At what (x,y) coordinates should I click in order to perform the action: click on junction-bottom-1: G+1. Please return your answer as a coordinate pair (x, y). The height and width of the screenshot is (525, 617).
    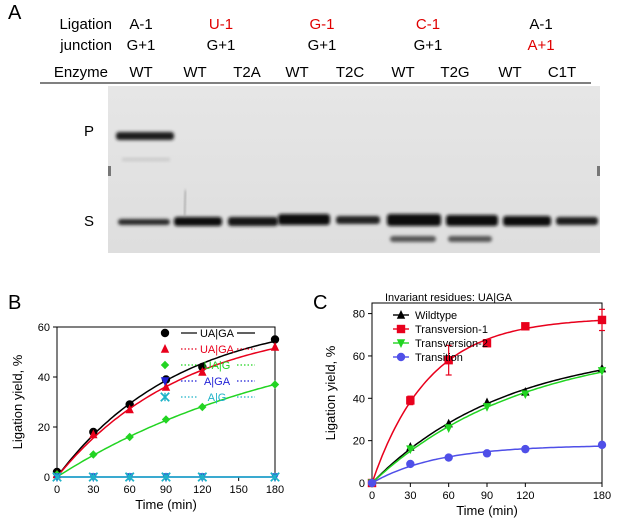
    Looking at the image, I should click on (221, 45).